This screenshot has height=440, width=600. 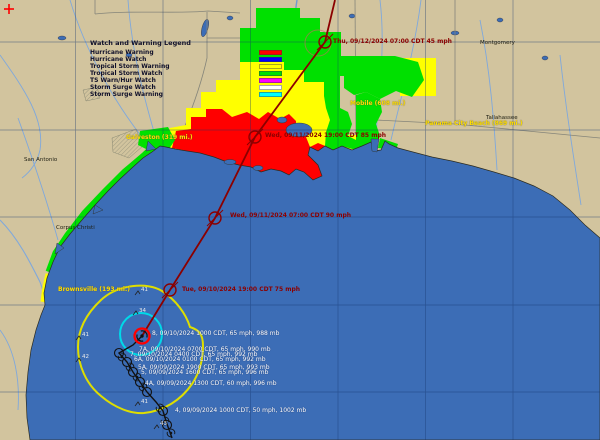 I want to click on legend-item: Hurricane Watch, so click(x=186, y=59).